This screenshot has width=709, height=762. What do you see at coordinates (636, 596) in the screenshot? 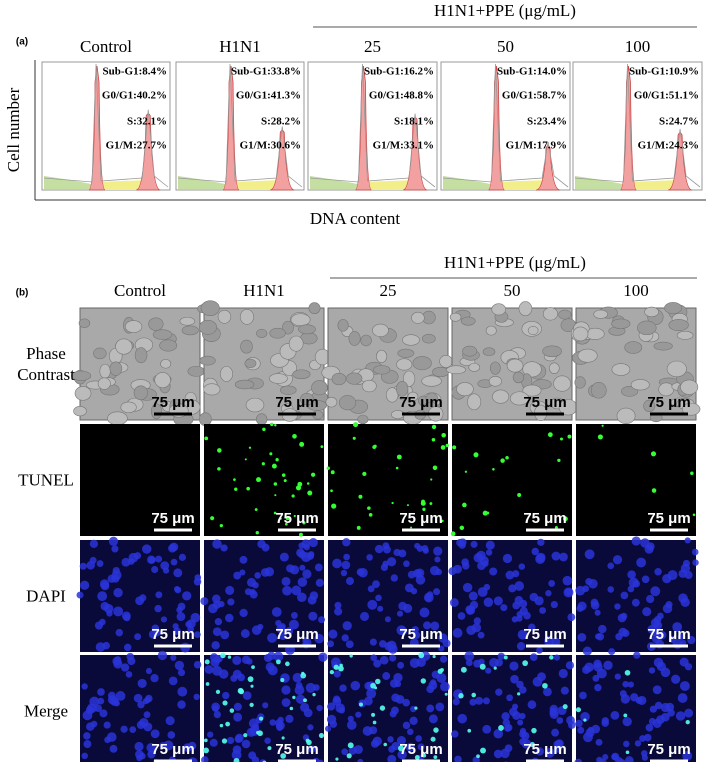
I see `image-background` at bounding box center [636, 596].